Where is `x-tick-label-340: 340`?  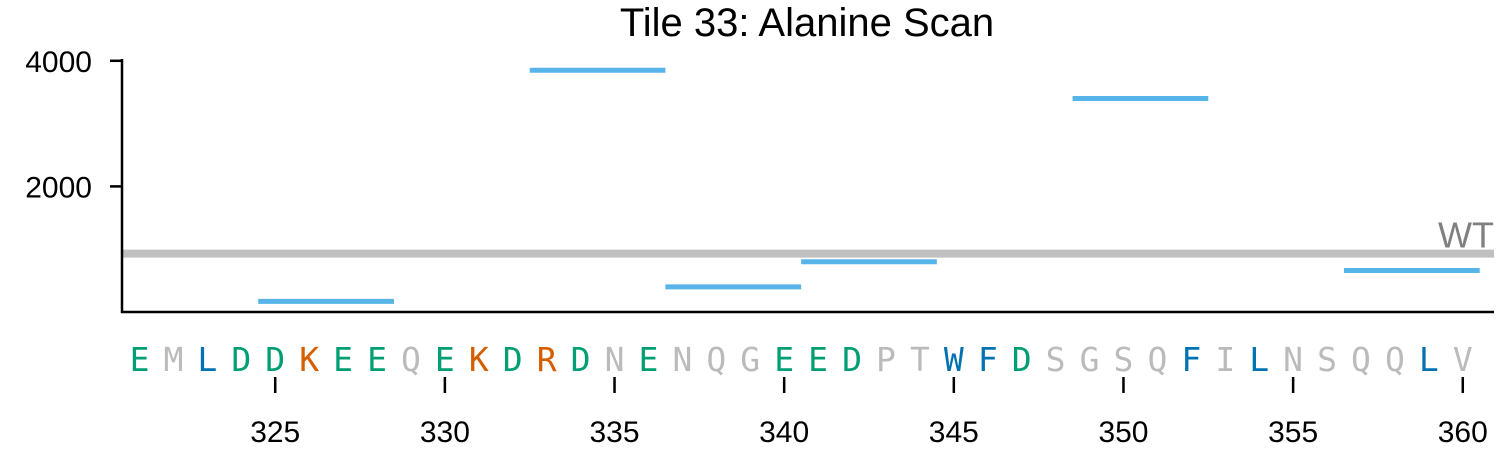
x-tick-label-340: 340 is located at coordinates (784, 432).